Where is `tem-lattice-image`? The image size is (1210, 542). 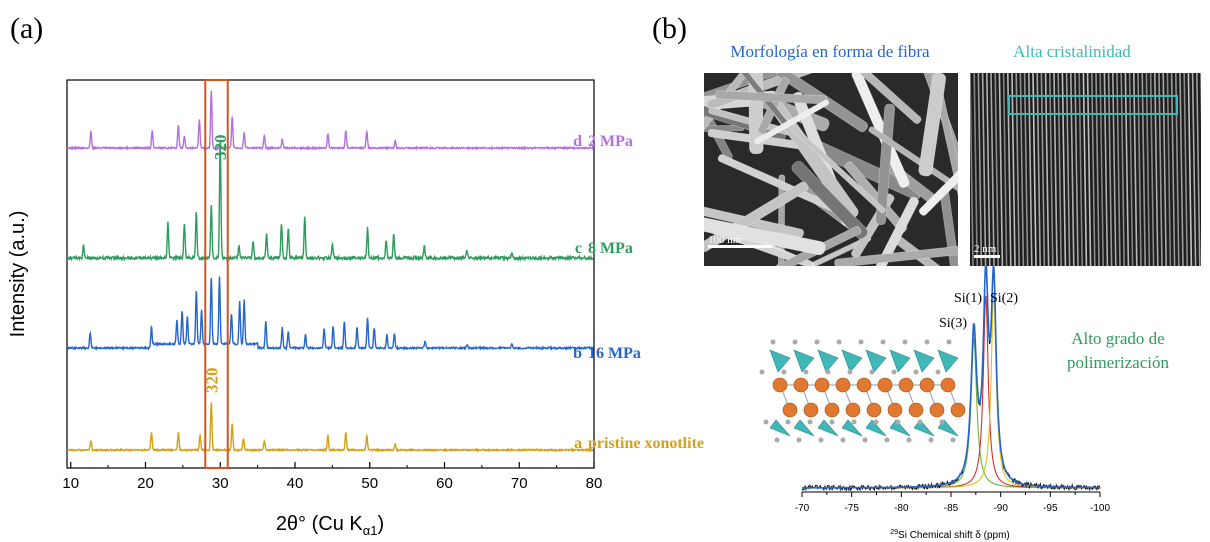 tem-lattice-image is located at coordinates (1085, 169).